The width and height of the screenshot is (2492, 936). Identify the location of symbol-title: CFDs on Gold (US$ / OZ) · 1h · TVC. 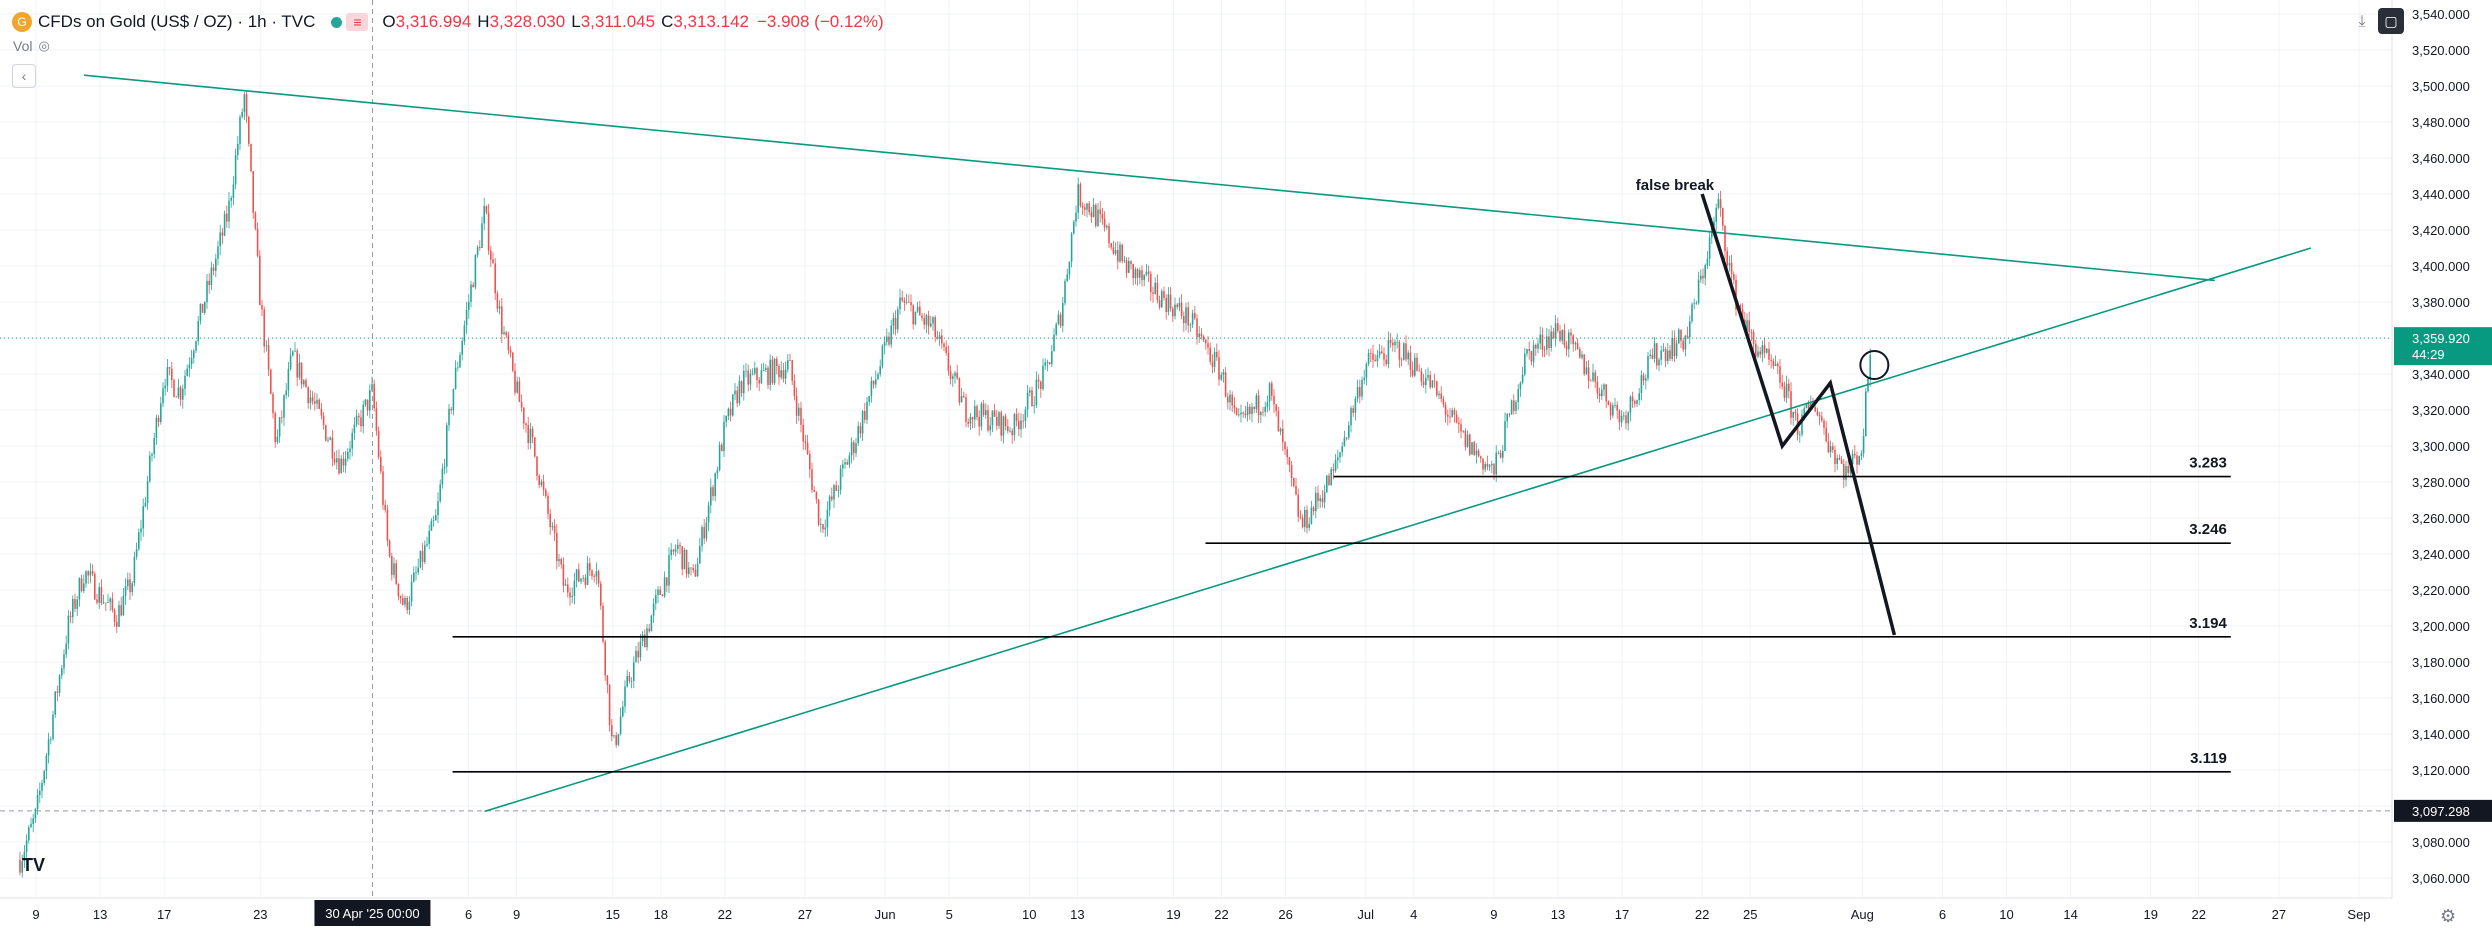
(177, 21).